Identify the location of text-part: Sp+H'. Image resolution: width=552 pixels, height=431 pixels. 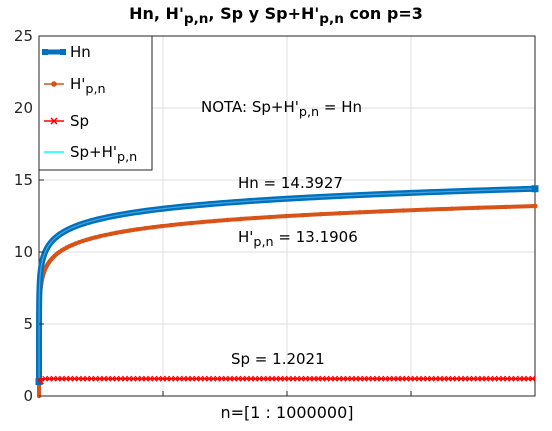
(93, 152).